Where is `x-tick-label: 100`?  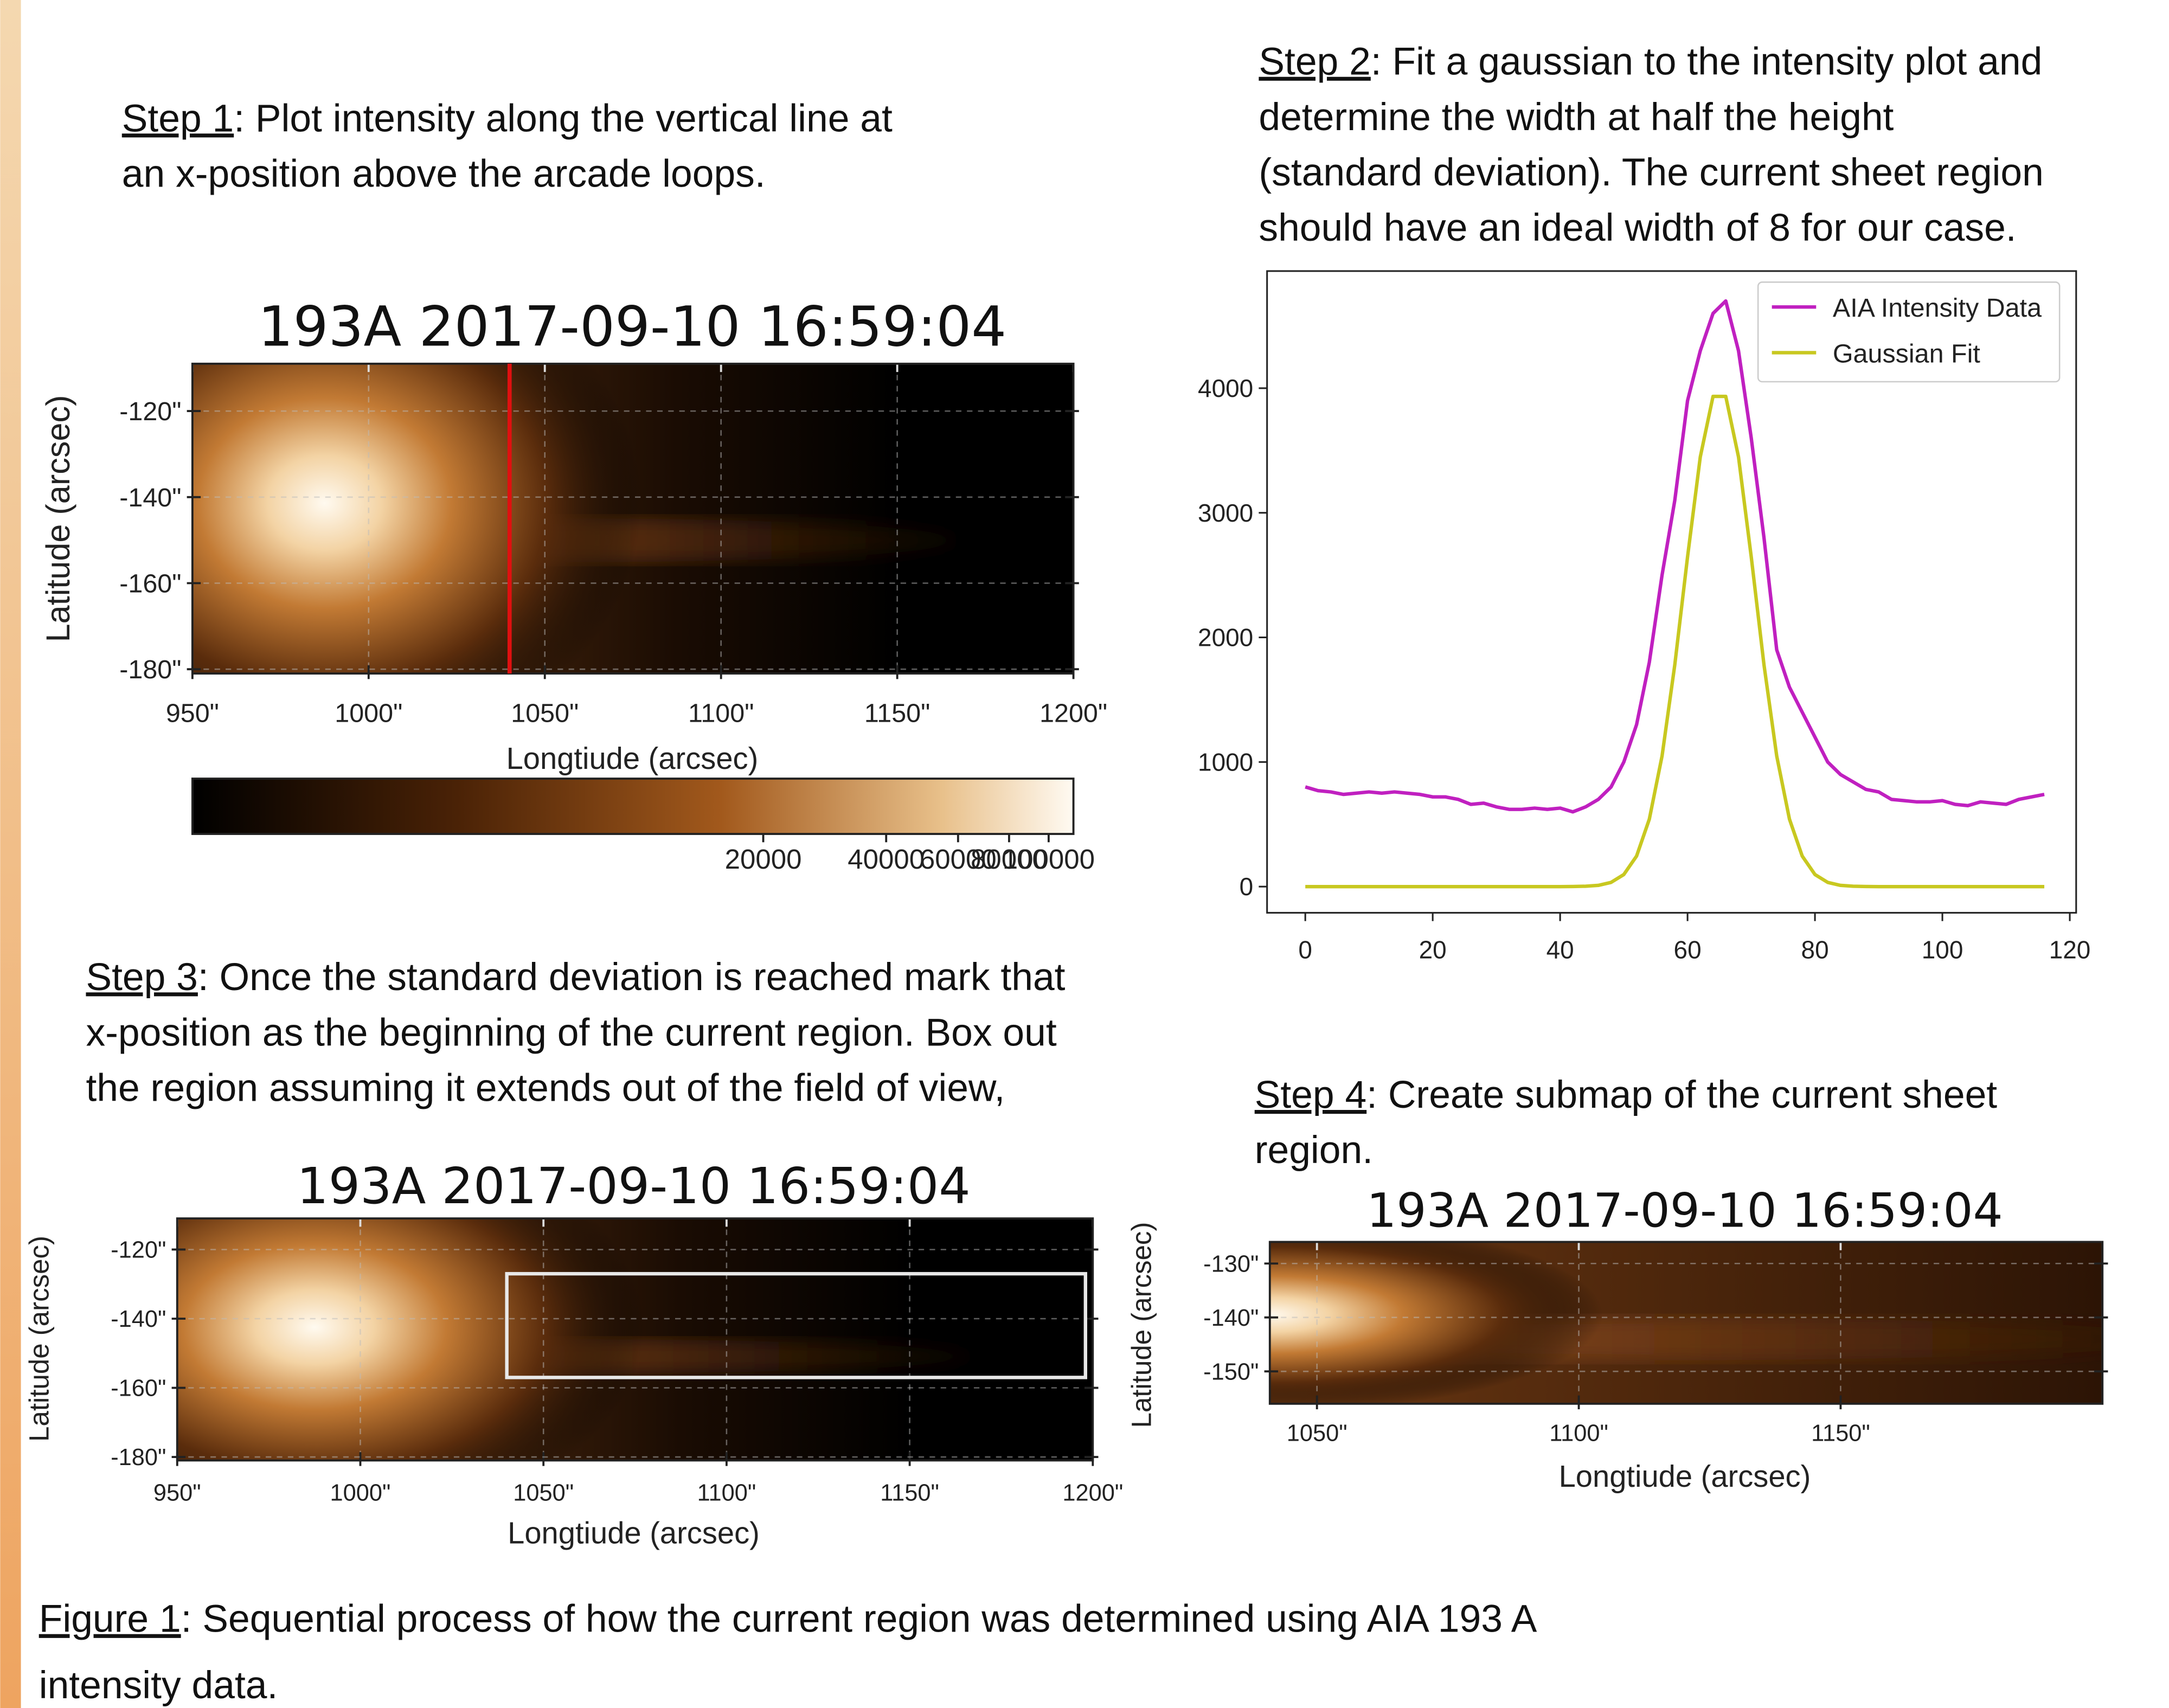
x-tick-label: 100 is located at coordinates (1942, 950).